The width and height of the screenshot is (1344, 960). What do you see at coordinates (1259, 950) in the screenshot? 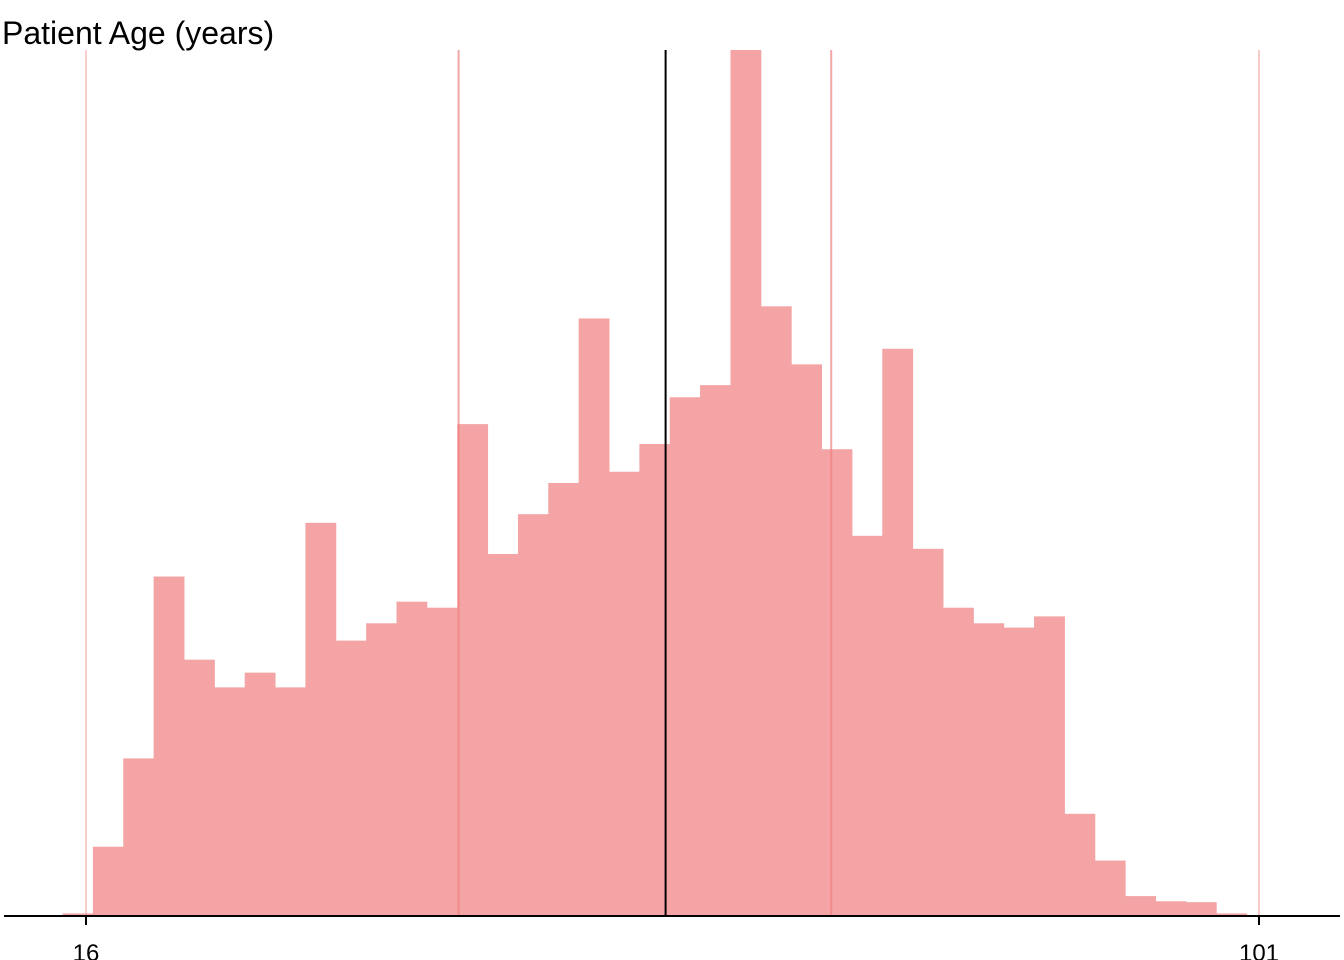
I see `x-tick-label-1: 101` at bounding box center [1259, 950].